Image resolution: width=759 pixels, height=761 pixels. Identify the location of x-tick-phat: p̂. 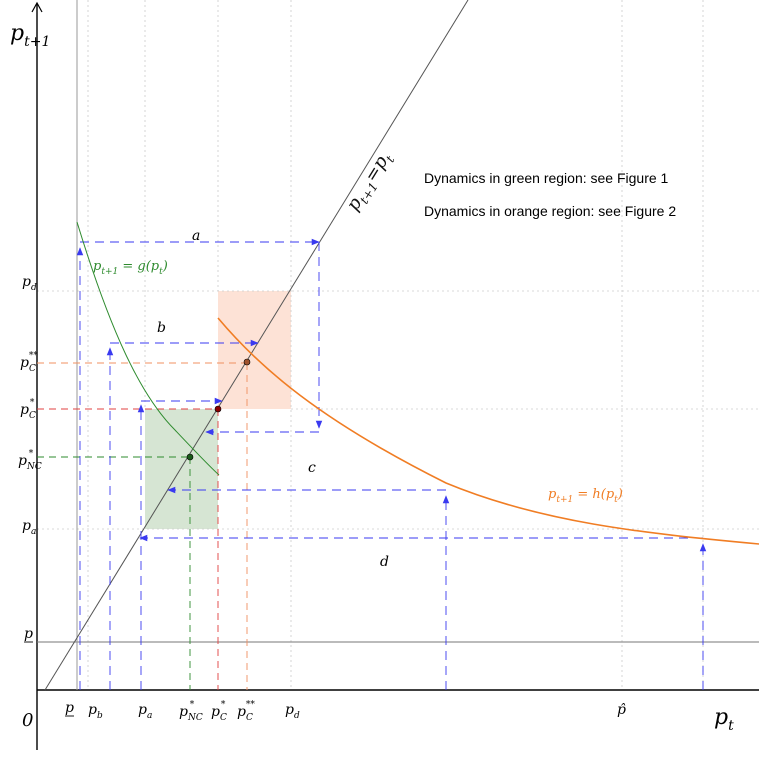
(621, 710).